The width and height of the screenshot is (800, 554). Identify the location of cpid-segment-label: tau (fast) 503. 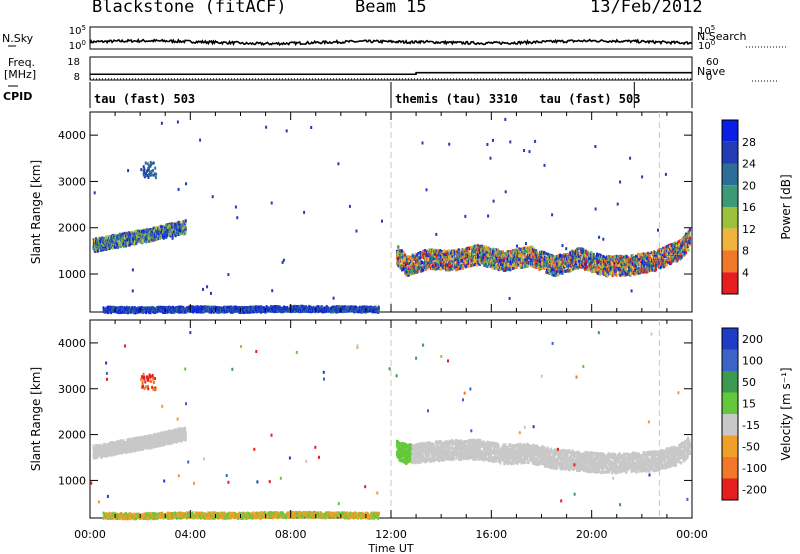
(589, 99).